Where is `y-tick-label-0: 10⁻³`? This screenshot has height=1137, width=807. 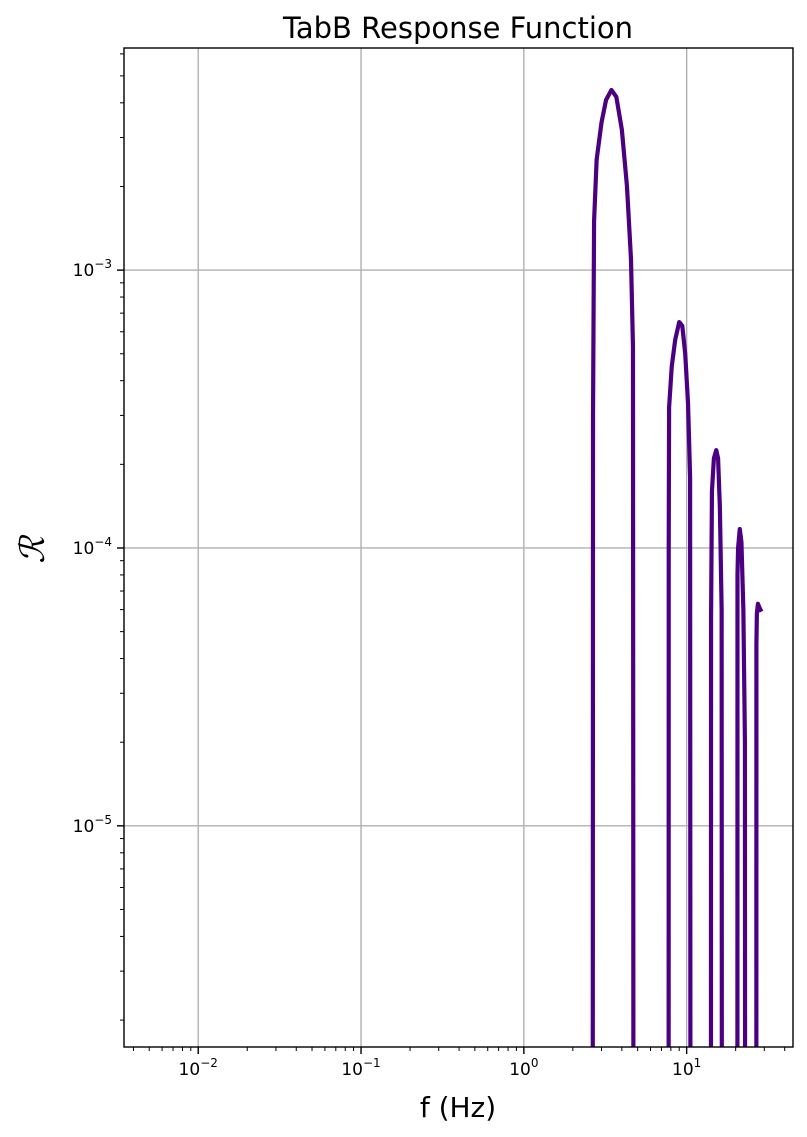
y-tick-label-0: 10⁻³ is located at coordinates (92, 269).